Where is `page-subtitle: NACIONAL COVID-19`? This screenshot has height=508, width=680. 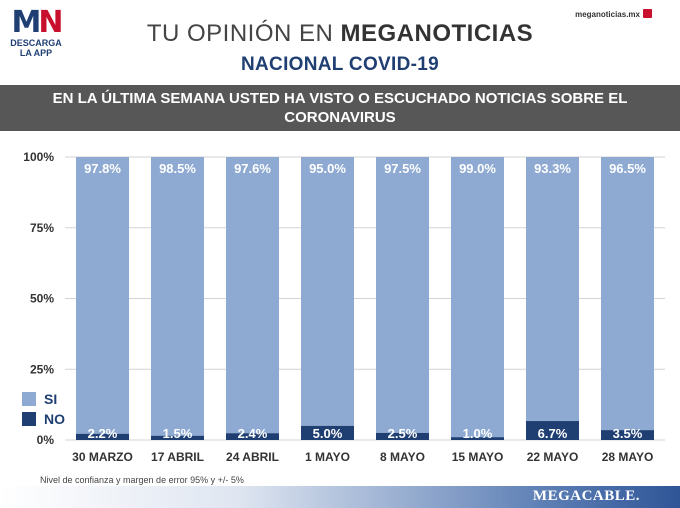
page-subtitle: NACIONAL COVID-19 is located at coordinates (340, 64).